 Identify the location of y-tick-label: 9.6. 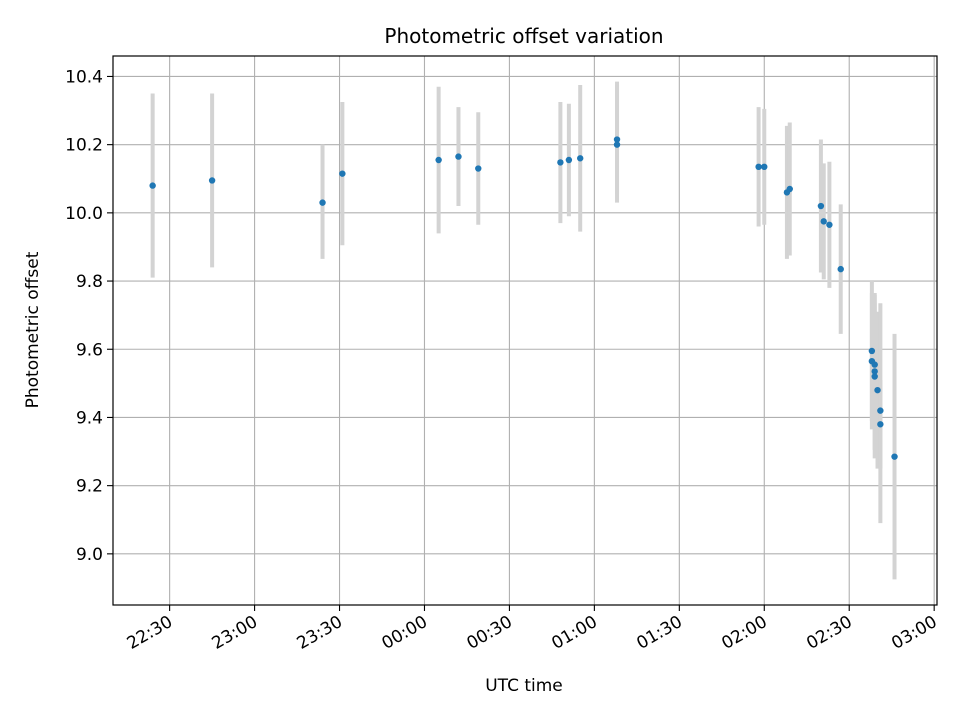
(89, 350).